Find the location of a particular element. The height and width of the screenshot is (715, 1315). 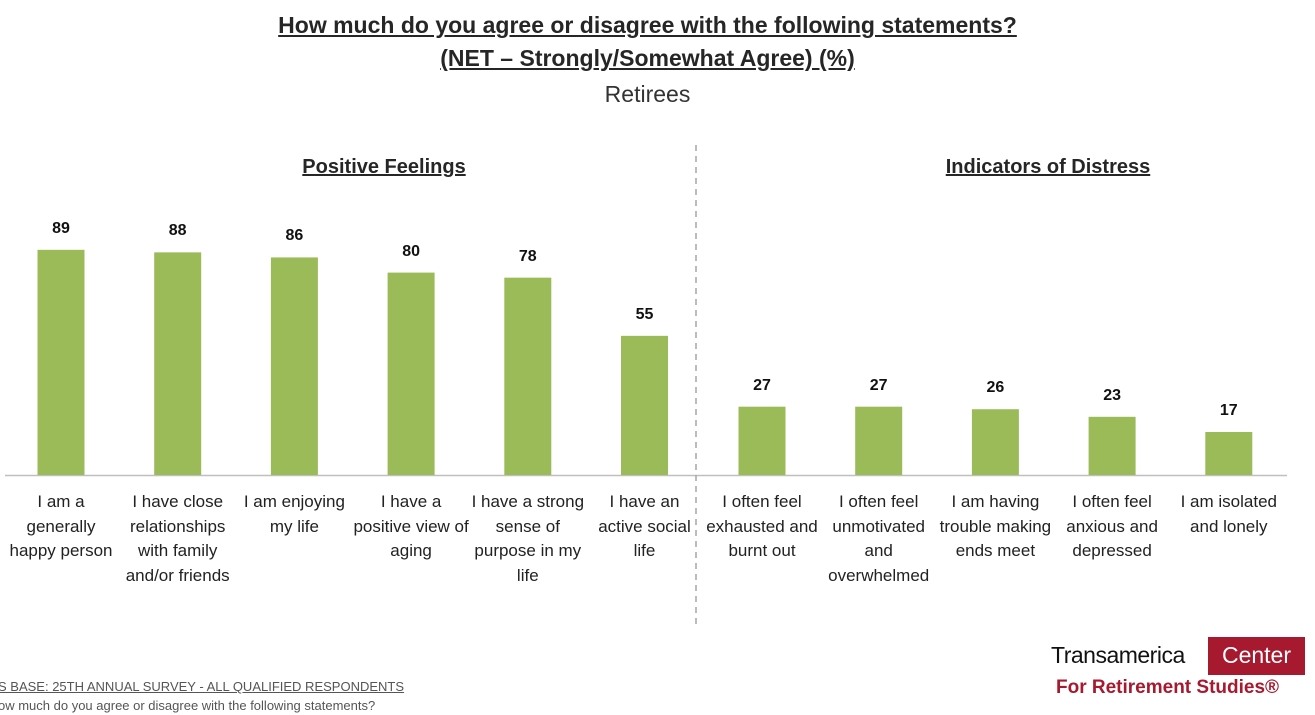

category-label: I often feel exhausted and burnt out is located at coordinates (762, 526).